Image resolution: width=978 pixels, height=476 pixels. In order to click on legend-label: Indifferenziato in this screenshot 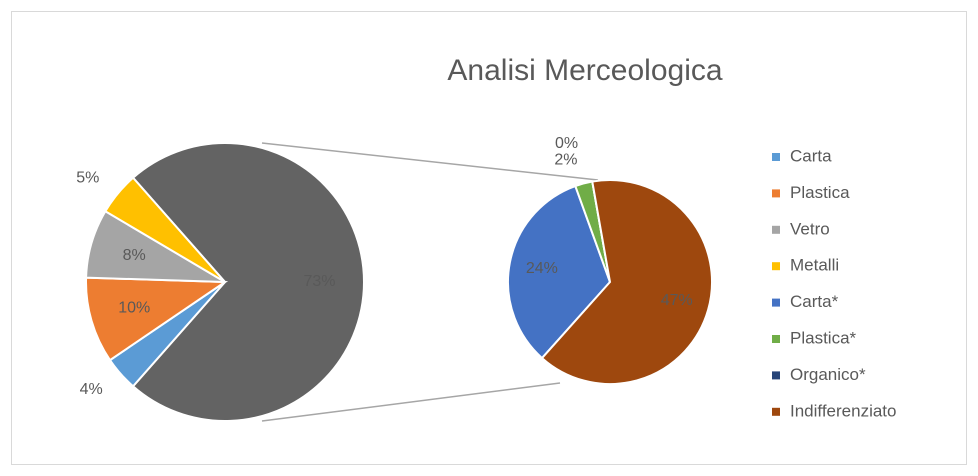, I will do `click(843, 410)`.